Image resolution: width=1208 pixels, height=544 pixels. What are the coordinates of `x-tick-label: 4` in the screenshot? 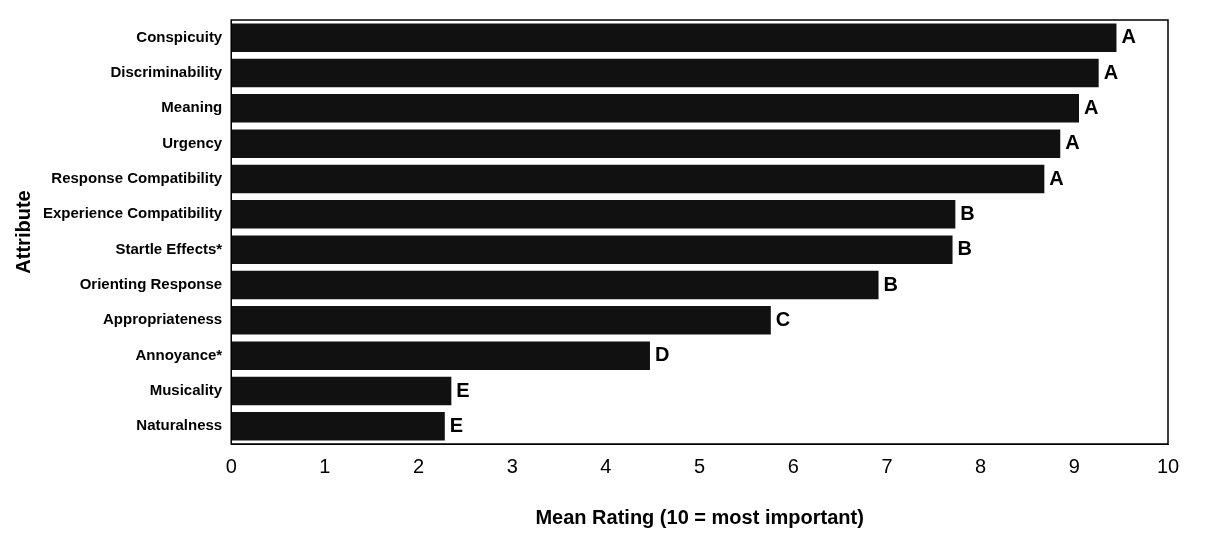 It's located at (606, 465).